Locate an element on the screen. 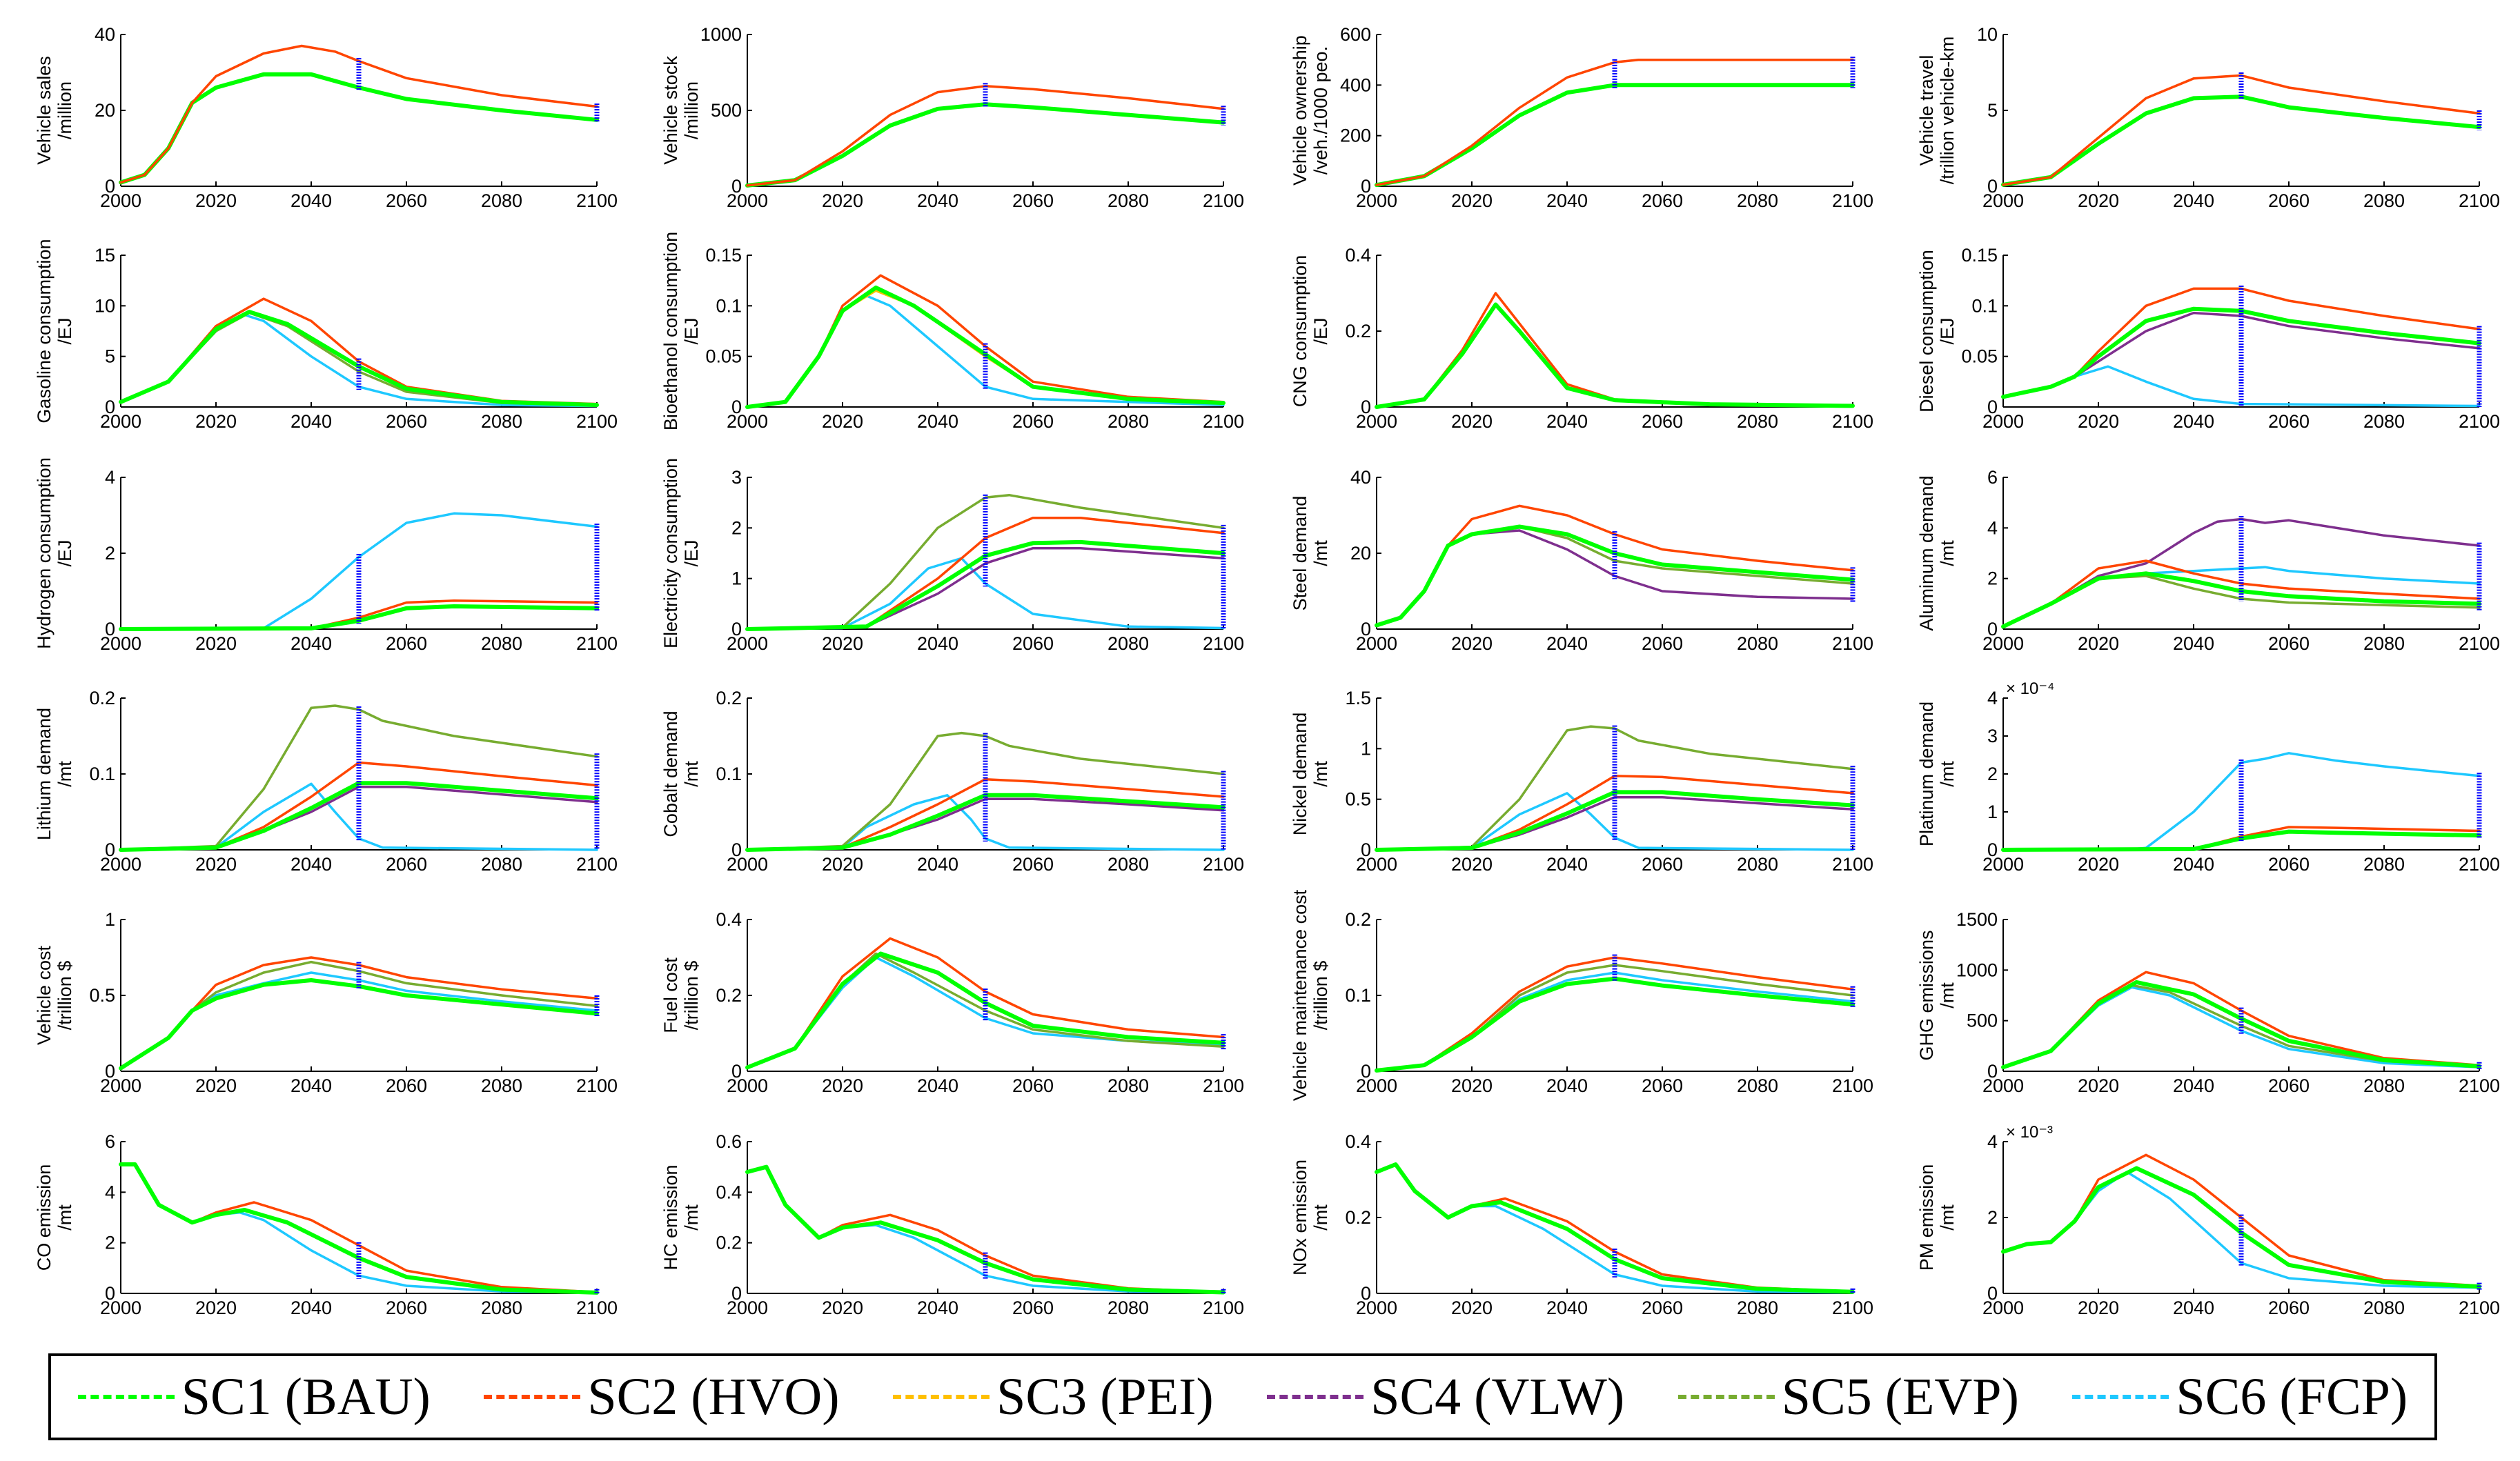 The width and height of the screenshot is (2520, 1461). y-axis-label-line: Vehicle ownership is located at coordinates (1300, 111).